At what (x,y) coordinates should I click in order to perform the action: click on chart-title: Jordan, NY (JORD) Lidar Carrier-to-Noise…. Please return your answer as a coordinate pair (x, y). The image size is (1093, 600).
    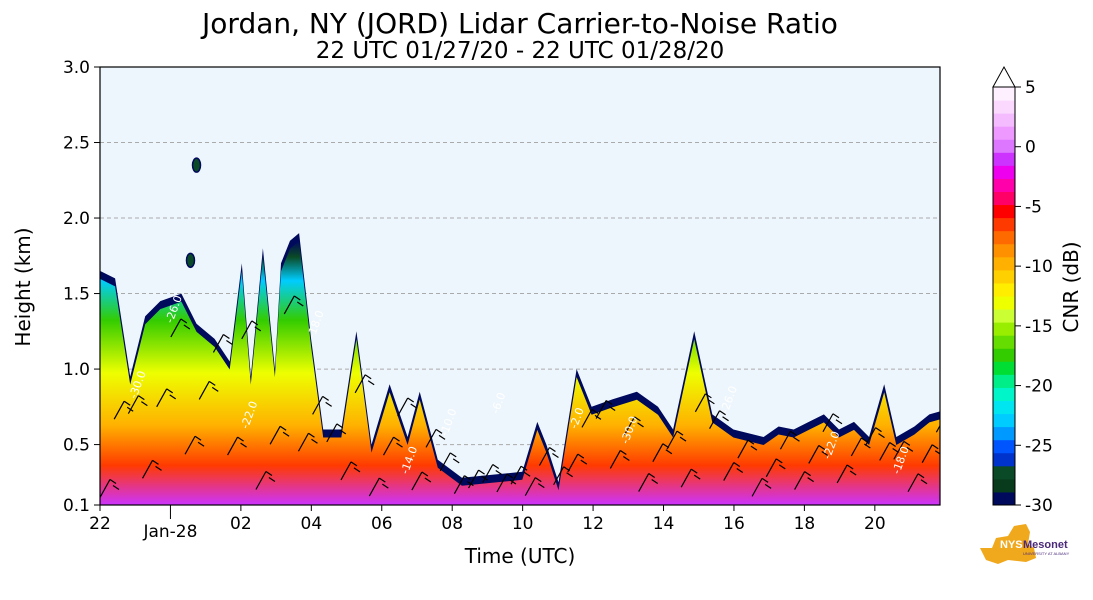
    Looking at the image, I should click on (519, 23).